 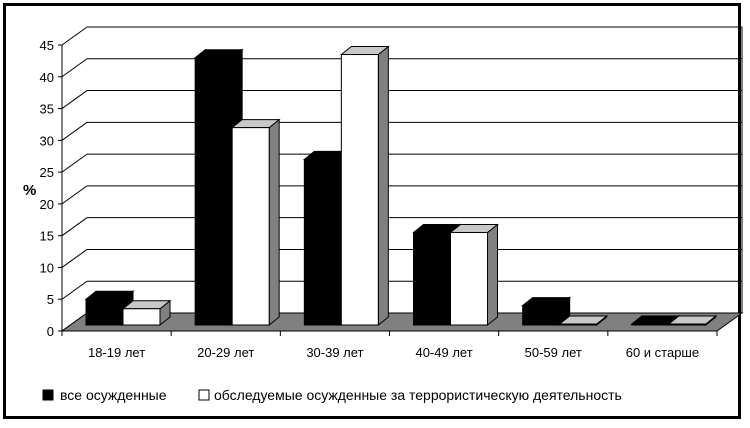 What do you see at coordinates (662, 352) in the screenshot?
I see `x-tick-label: 60 и старше` at bounding box center [662, 352].